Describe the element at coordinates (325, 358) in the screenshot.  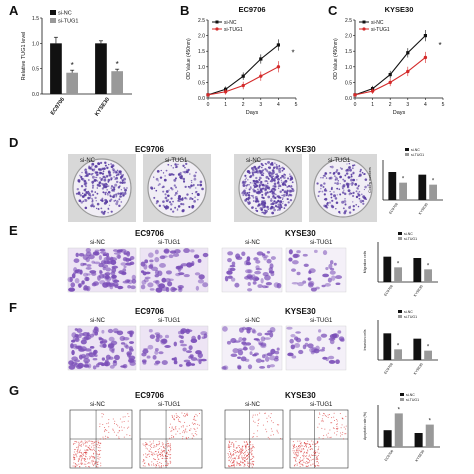
I see `f-img-ky-tug-cell` at that location.